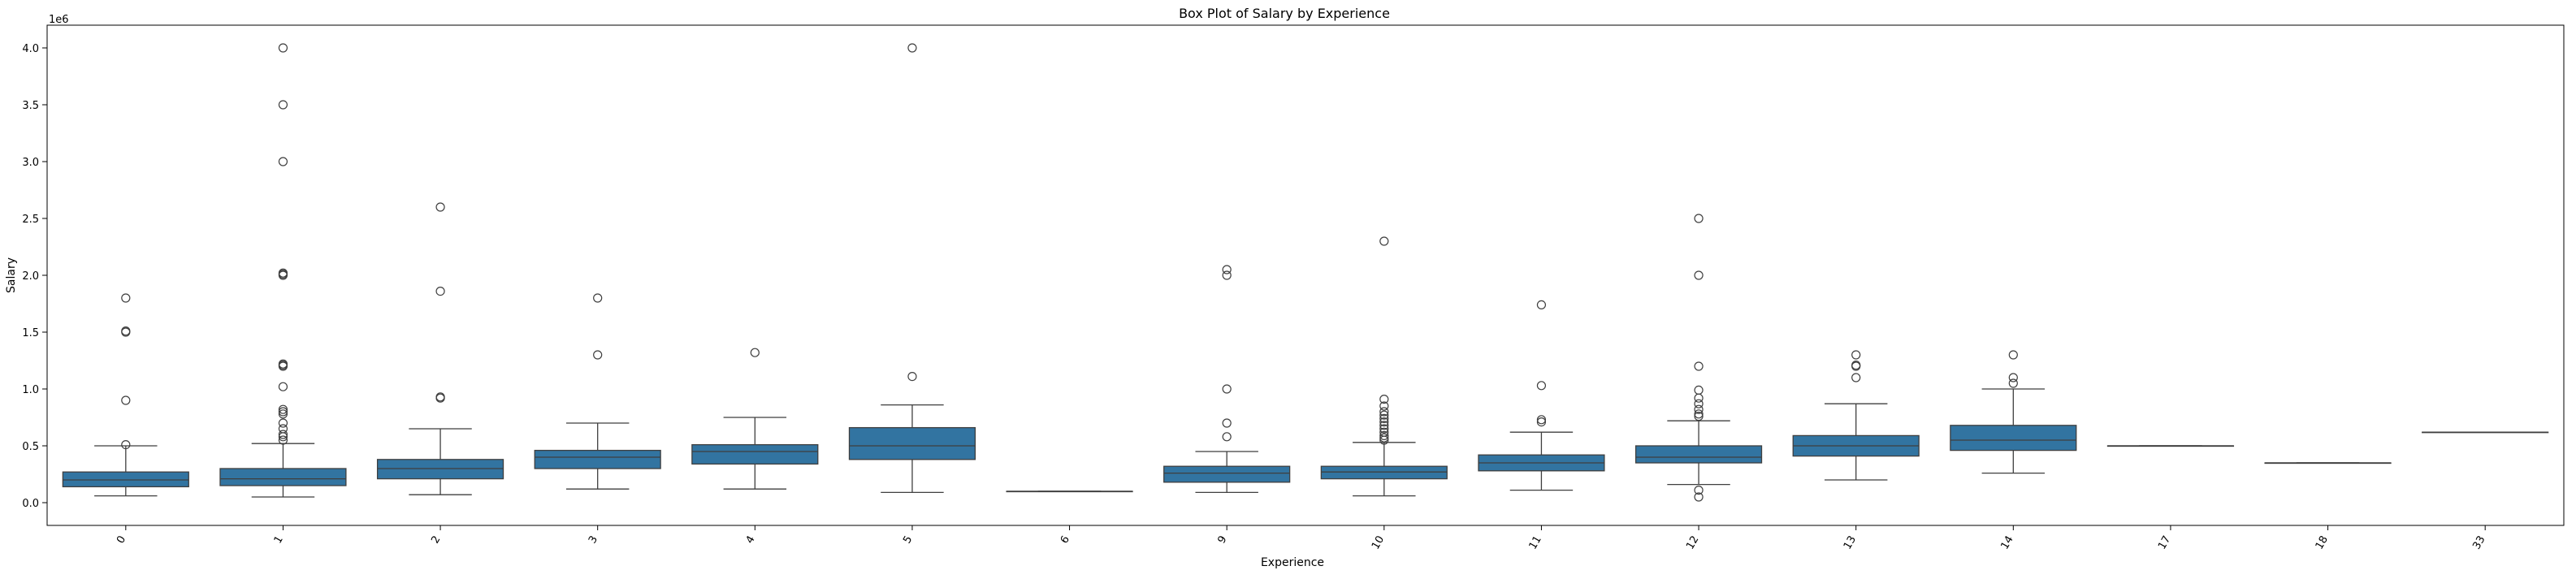  Describe the element at coordinates (30, 106) in the screenshot. I see `y-tick-label: 3.5` at that location.